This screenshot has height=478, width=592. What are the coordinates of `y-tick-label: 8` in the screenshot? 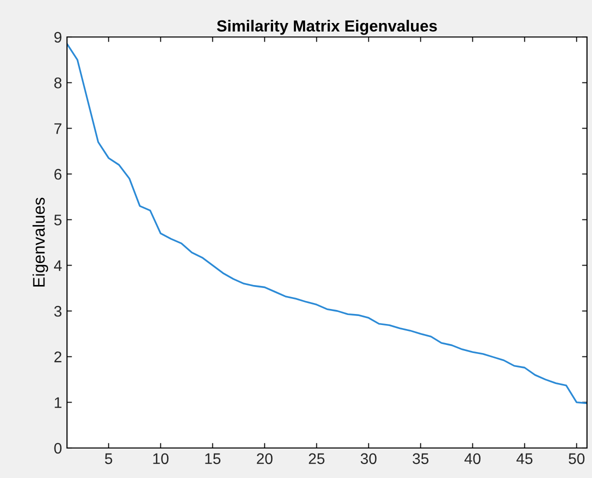 It's located at (58, 83).